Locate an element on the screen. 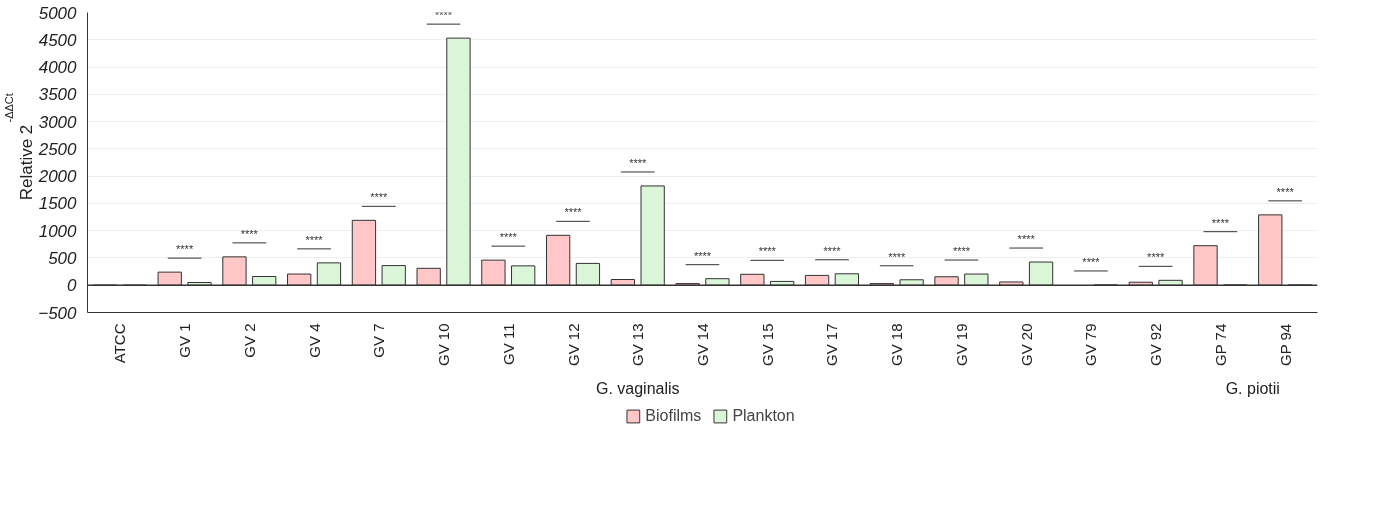 Image resolution: width=1385 pixels, height=510 pixels. x-tick-label: GV 92 is located at coordinates (1156, 345).